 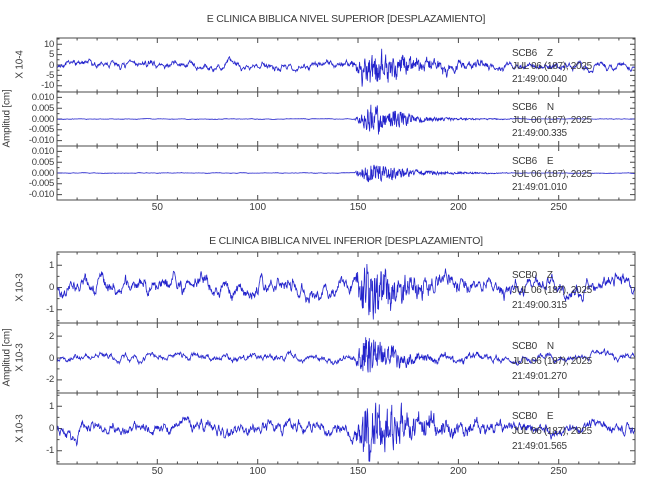 I want to click on station-channel-label: SCB0 Z, so click(x=532, y=275).